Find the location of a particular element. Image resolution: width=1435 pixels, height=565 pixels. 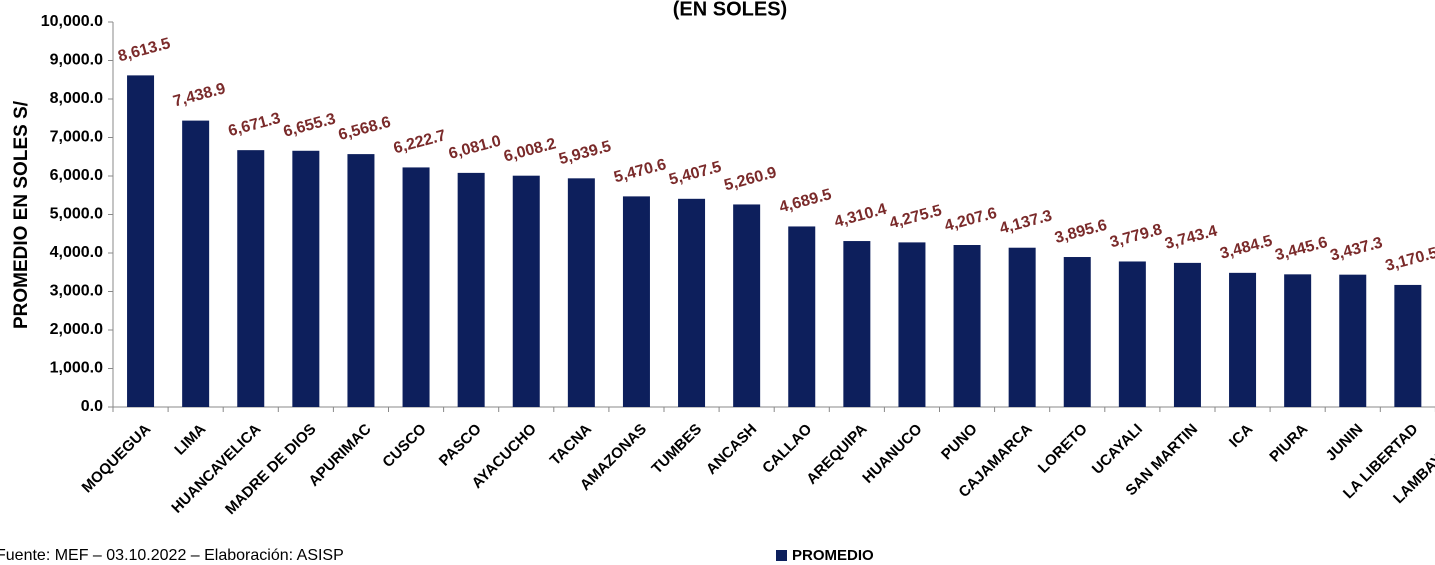

value-label: 3,743.4 is located at coordinates (1191, 238).